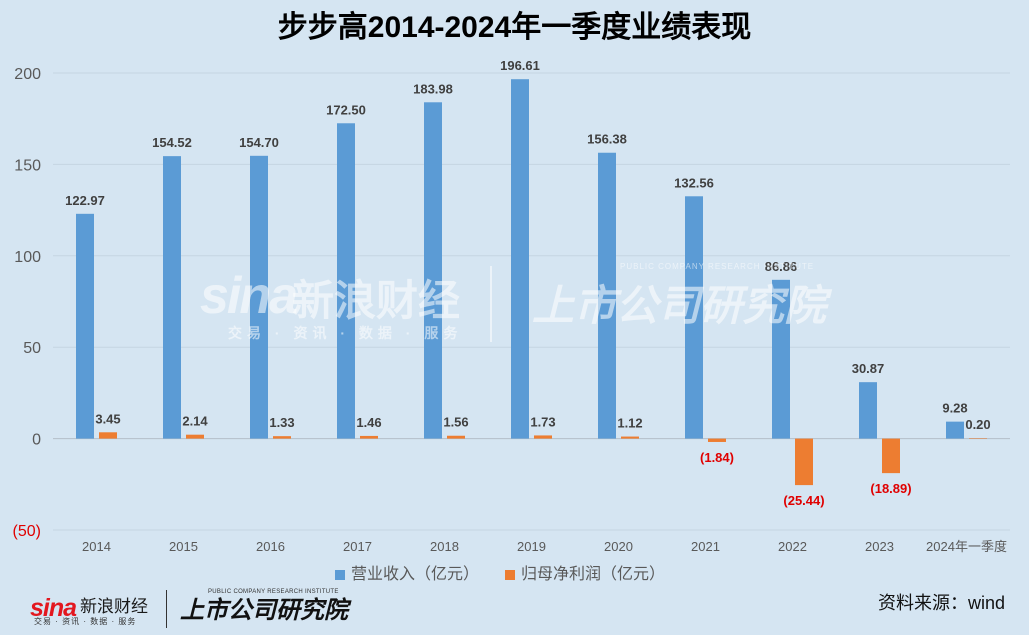 The height and width of the screenshot is (635, 1029). Describe the element at coordinates (781, 266) in the screenshot. I see `revenue-data-label: 86.86` at that location.